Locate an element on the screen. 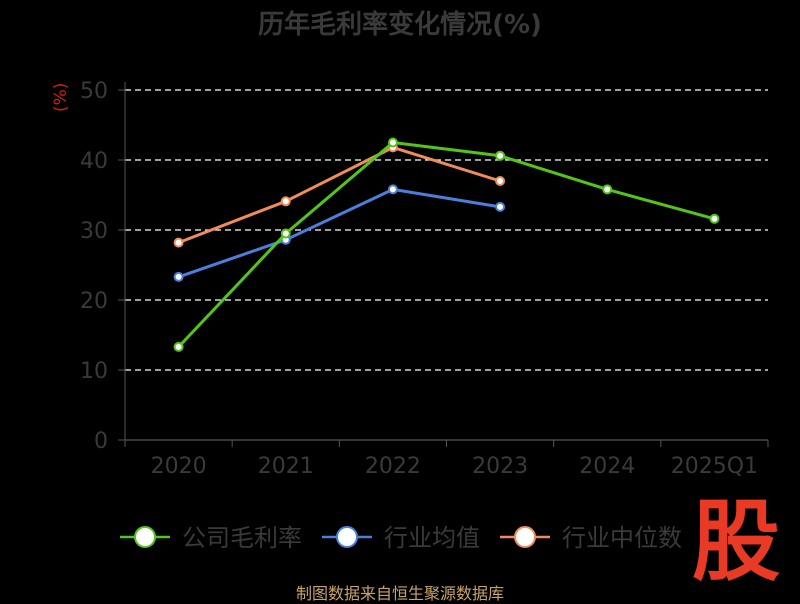 The image size is (800, 604). x-tick-label: 2025Q1 is located at coordinates (714, 466).